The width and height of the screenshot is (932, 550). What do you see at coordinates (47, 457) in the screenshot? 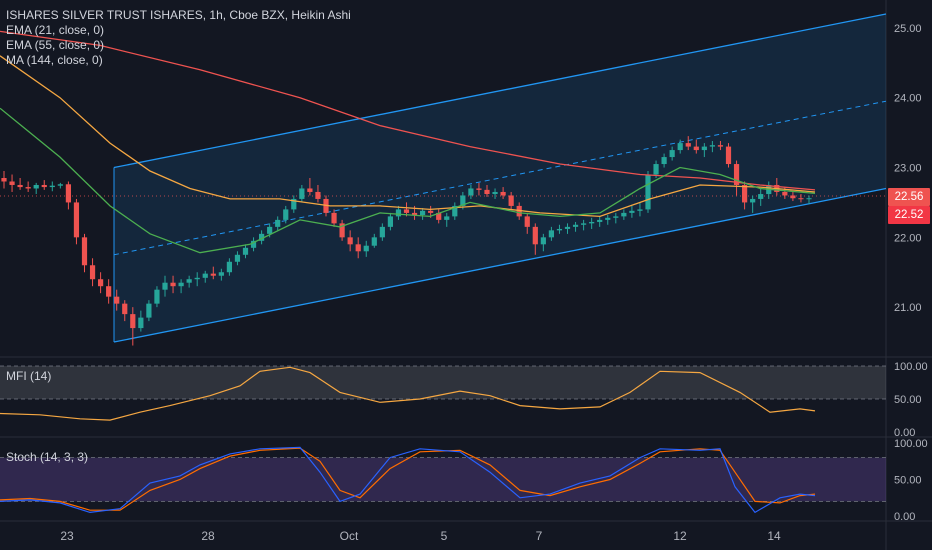
I see `stoch-label: Stoch (14, 3, 3)` at bounding box center [47, 457].